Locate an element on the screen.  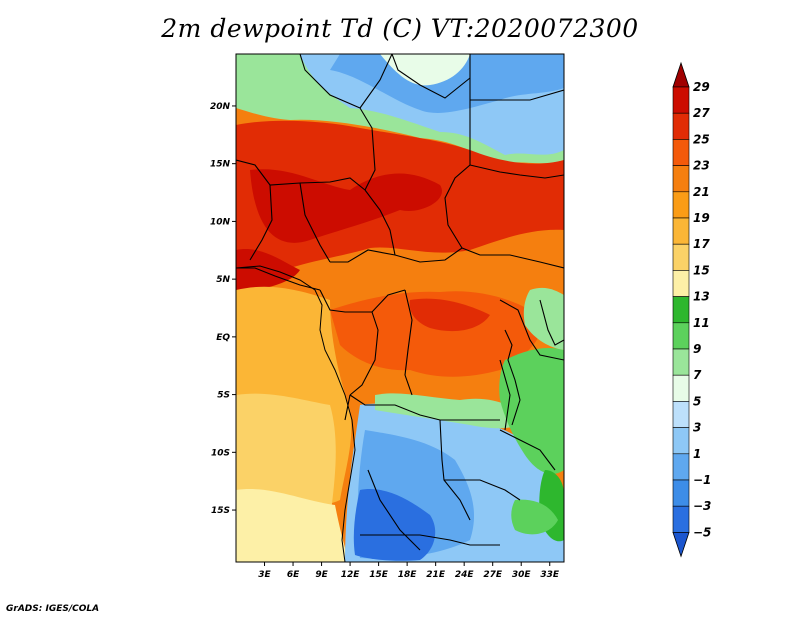
lat-label: 5N is located at coordinates (223, 280).